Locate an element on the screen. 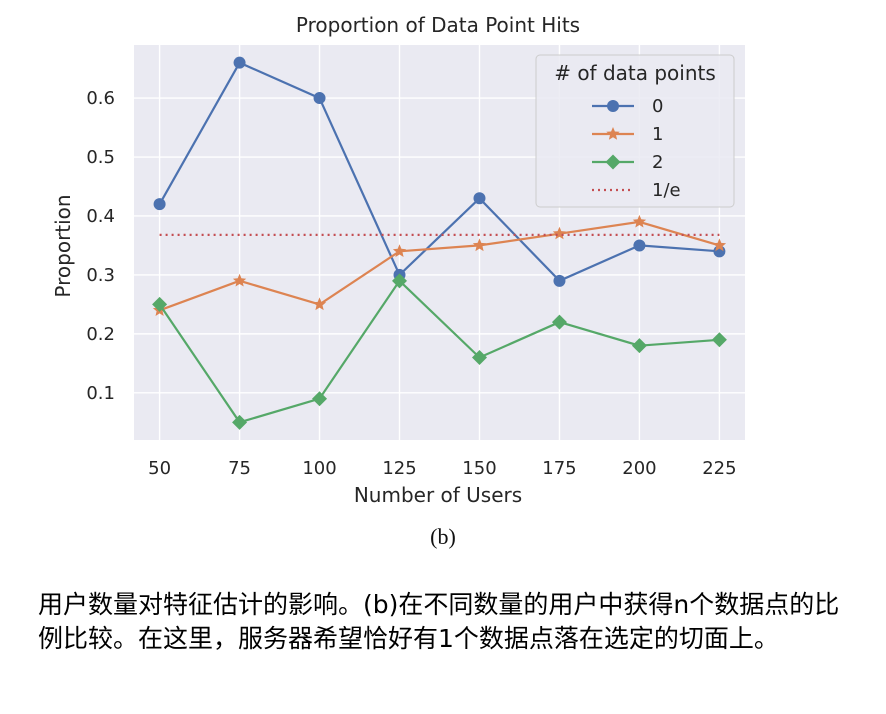  x-tick-labels: 50 75 100 125 150 175 200 225 is located at coordinates (442, 468).